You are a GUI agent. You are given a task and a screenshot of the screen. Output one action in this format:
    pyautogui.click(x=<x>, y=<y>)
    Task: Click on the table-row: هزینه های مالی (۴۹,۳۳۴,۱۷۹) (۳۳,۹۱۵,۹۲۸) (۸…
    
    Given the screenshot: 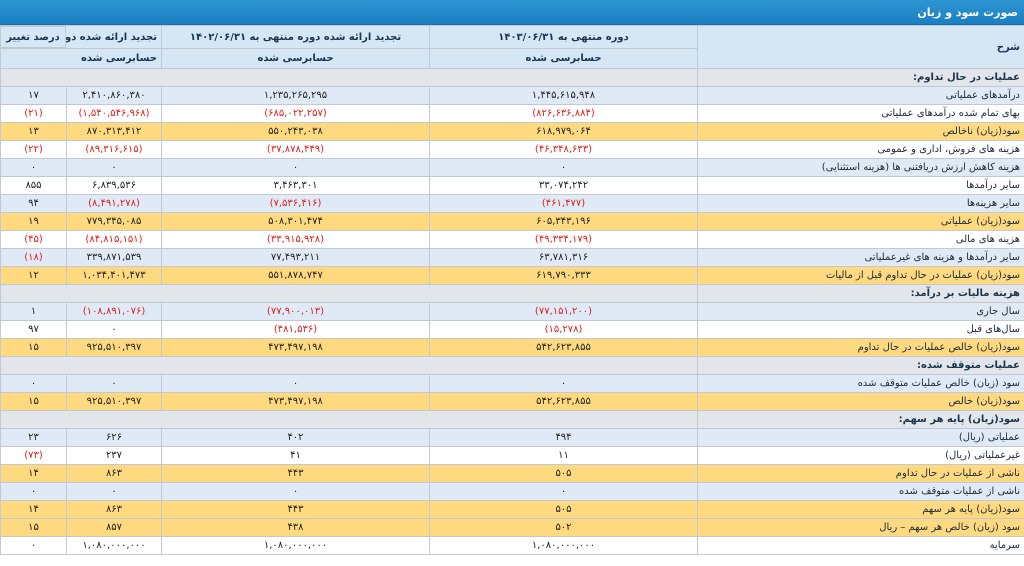 What is the action you would take?
    pyautogui.click(x=512, y=239)
    